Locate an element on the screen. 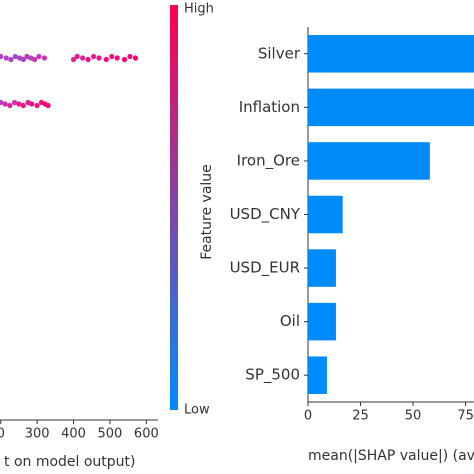 This screenshot has height=474, width=474. x-tick-label: 500 is located at coordinates (110, 434).